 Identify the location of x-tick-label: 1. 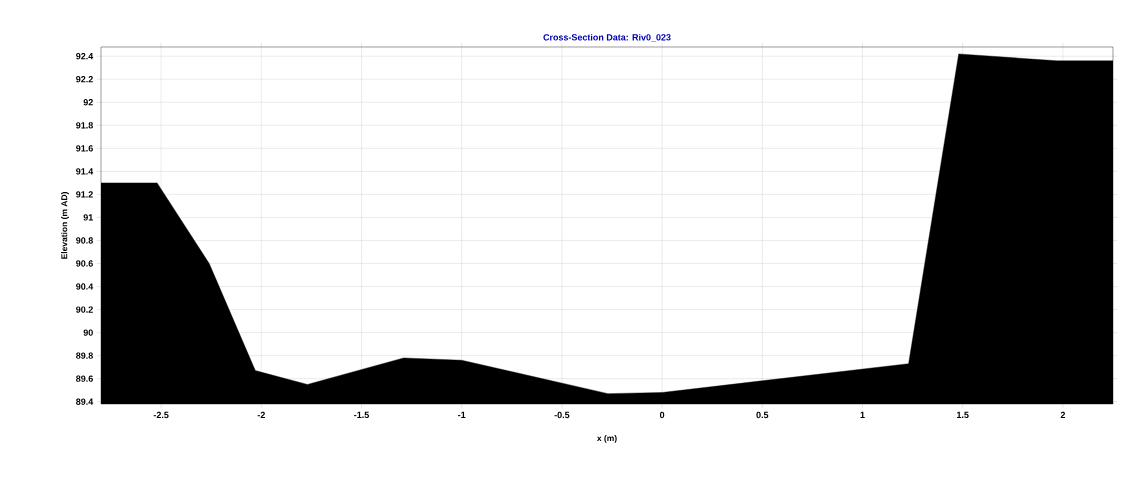
(862, 414).